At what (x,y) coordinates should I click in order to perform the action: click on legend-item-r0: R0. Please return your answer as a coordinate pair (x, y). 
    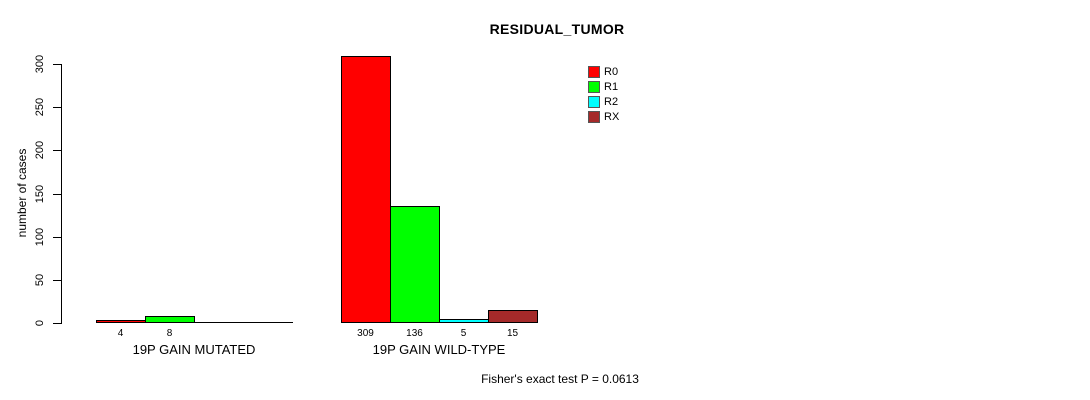
    Looking at the image, I should click on (618, 73).